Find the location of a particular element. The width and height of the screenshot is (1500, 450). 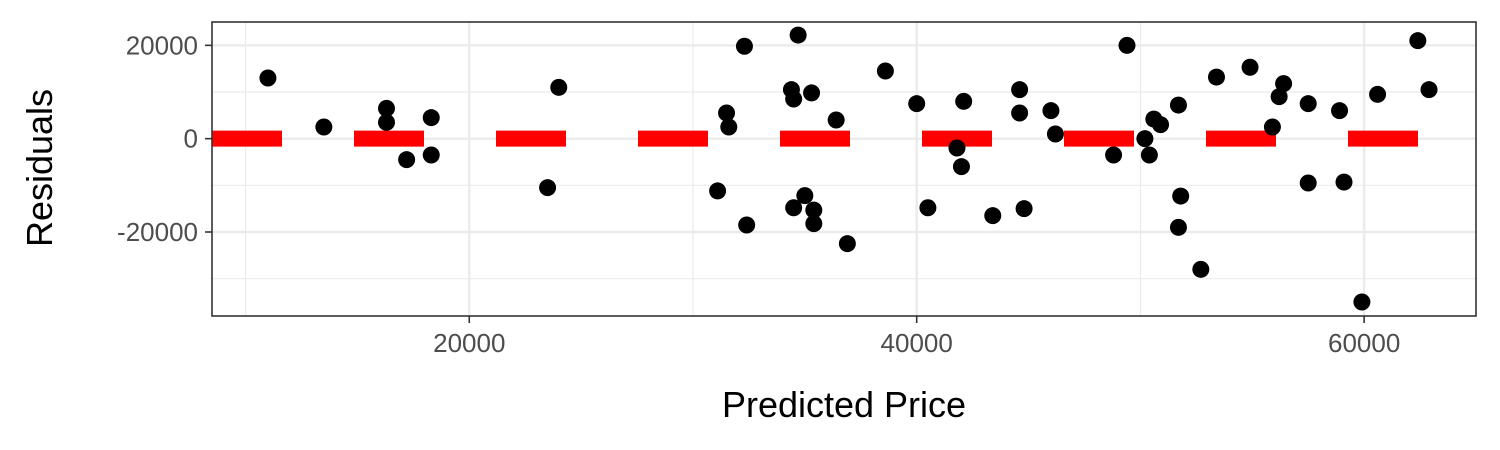

x-axis-title: Predicted Price is located at coordinates (844, 404).